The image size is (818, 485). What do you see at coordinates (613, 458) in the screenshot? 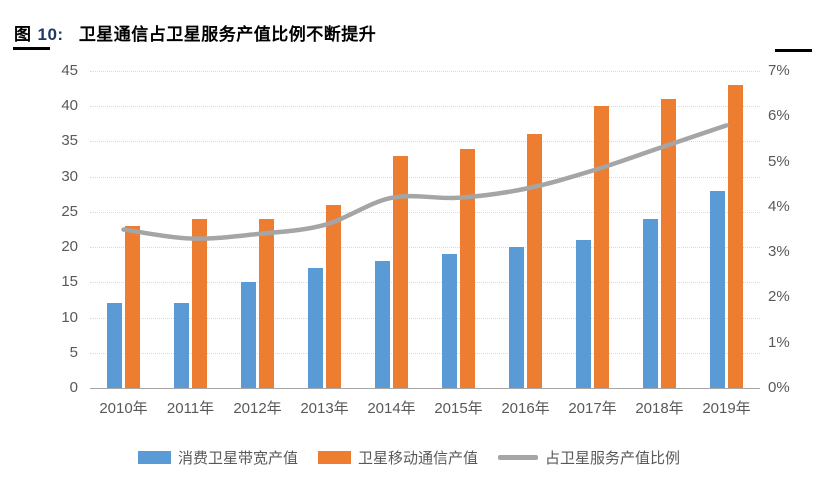
I see `legend-label: 占卫星服务产值比例` at bounding box center [613, 458].